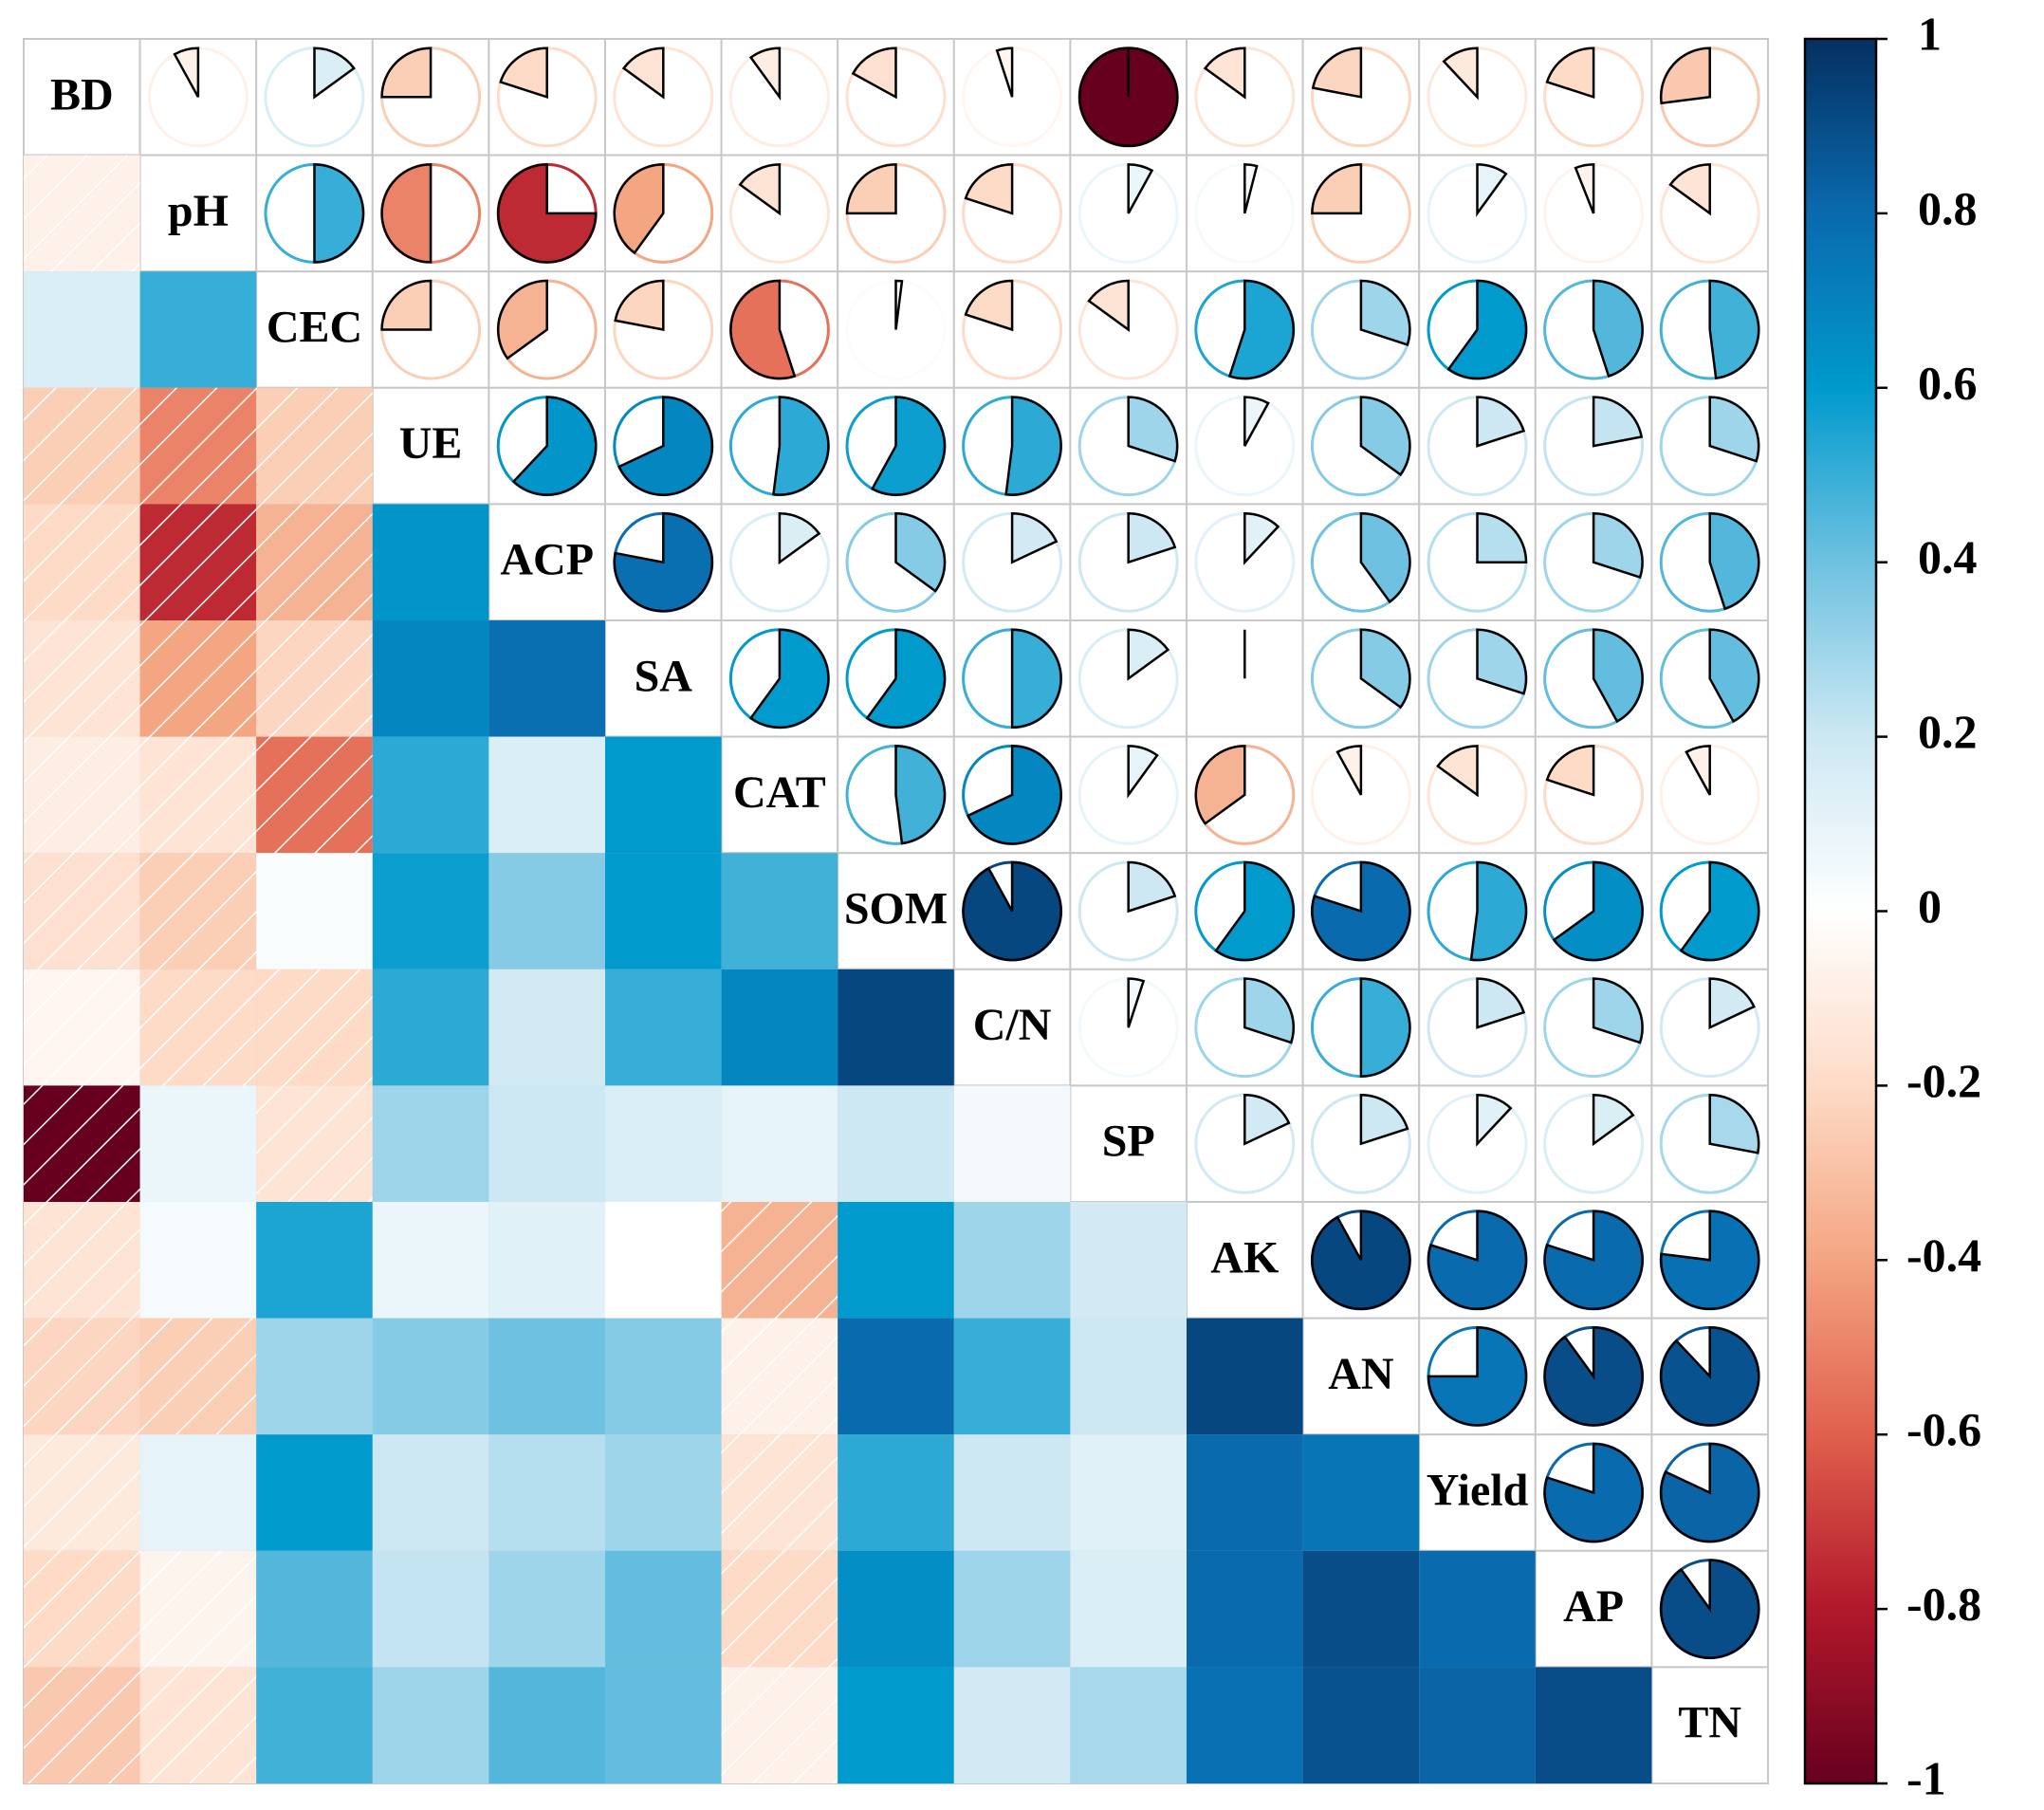 Image resolution: width=2044 pixels, height=1810 pixels. I want to click on colorbar-tick-label: 0.2, so click(1948, 732).